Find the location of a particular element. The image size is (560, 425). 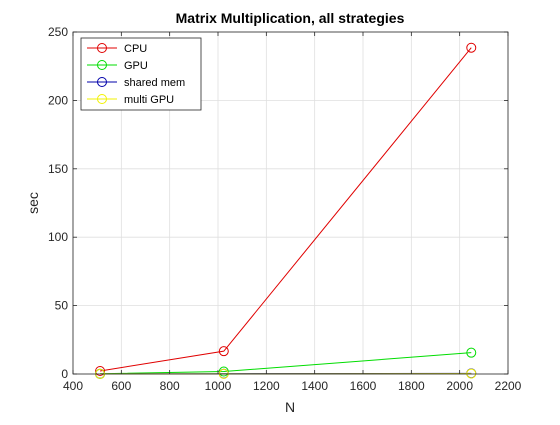

x-tick-label: 1600 is located at coordinates (363, 386).